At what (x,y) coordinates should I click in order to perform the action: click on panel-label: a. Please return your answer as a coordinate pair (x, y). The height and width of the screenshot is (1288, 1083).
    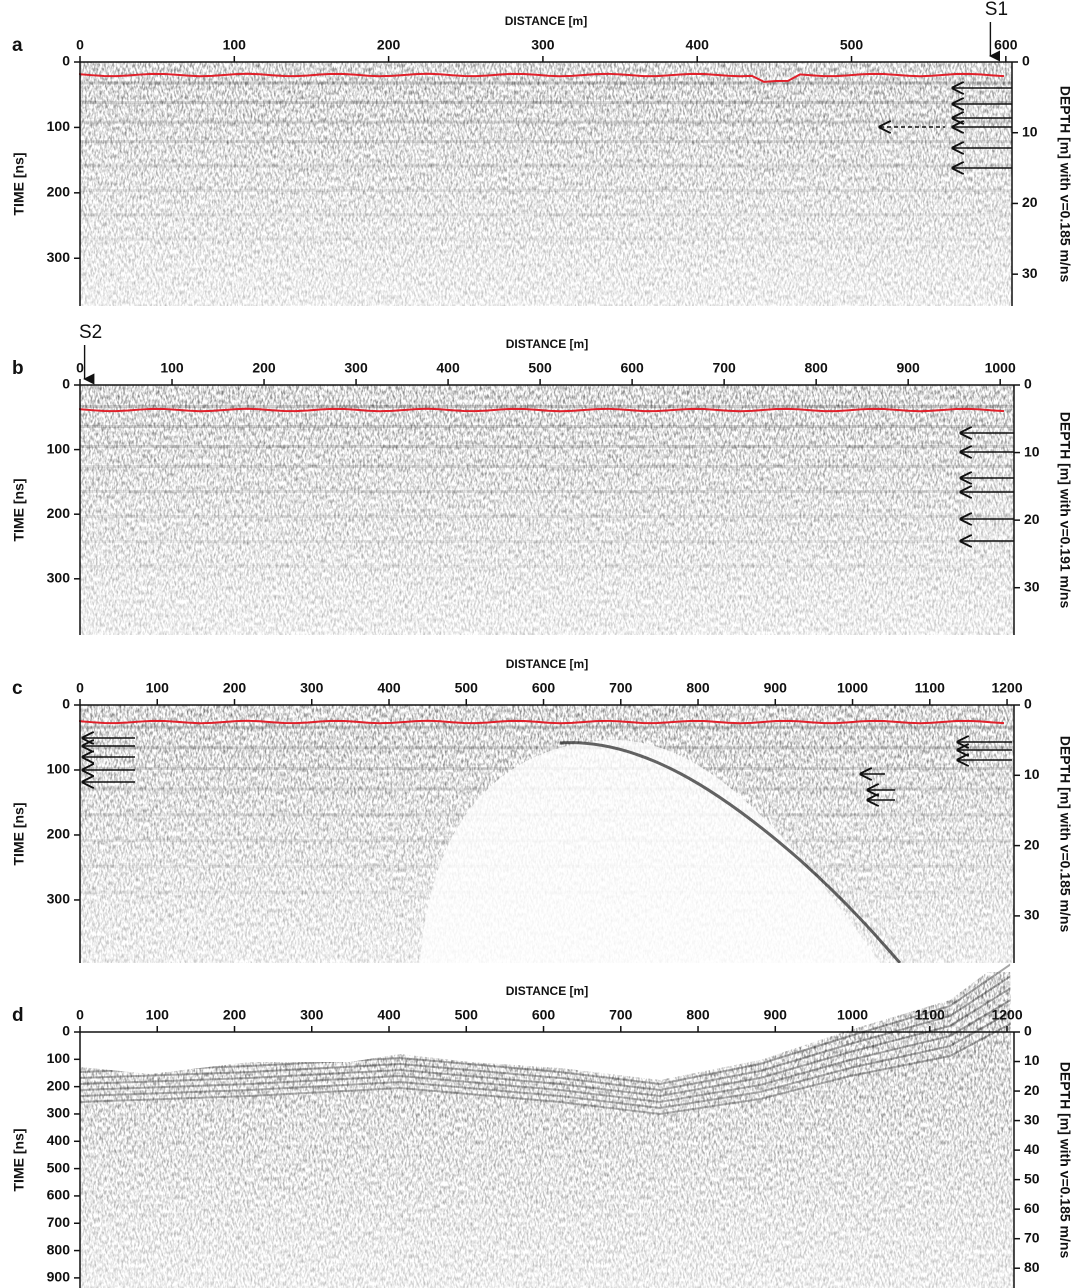
    Looking at the image, I should click on (17, 45).